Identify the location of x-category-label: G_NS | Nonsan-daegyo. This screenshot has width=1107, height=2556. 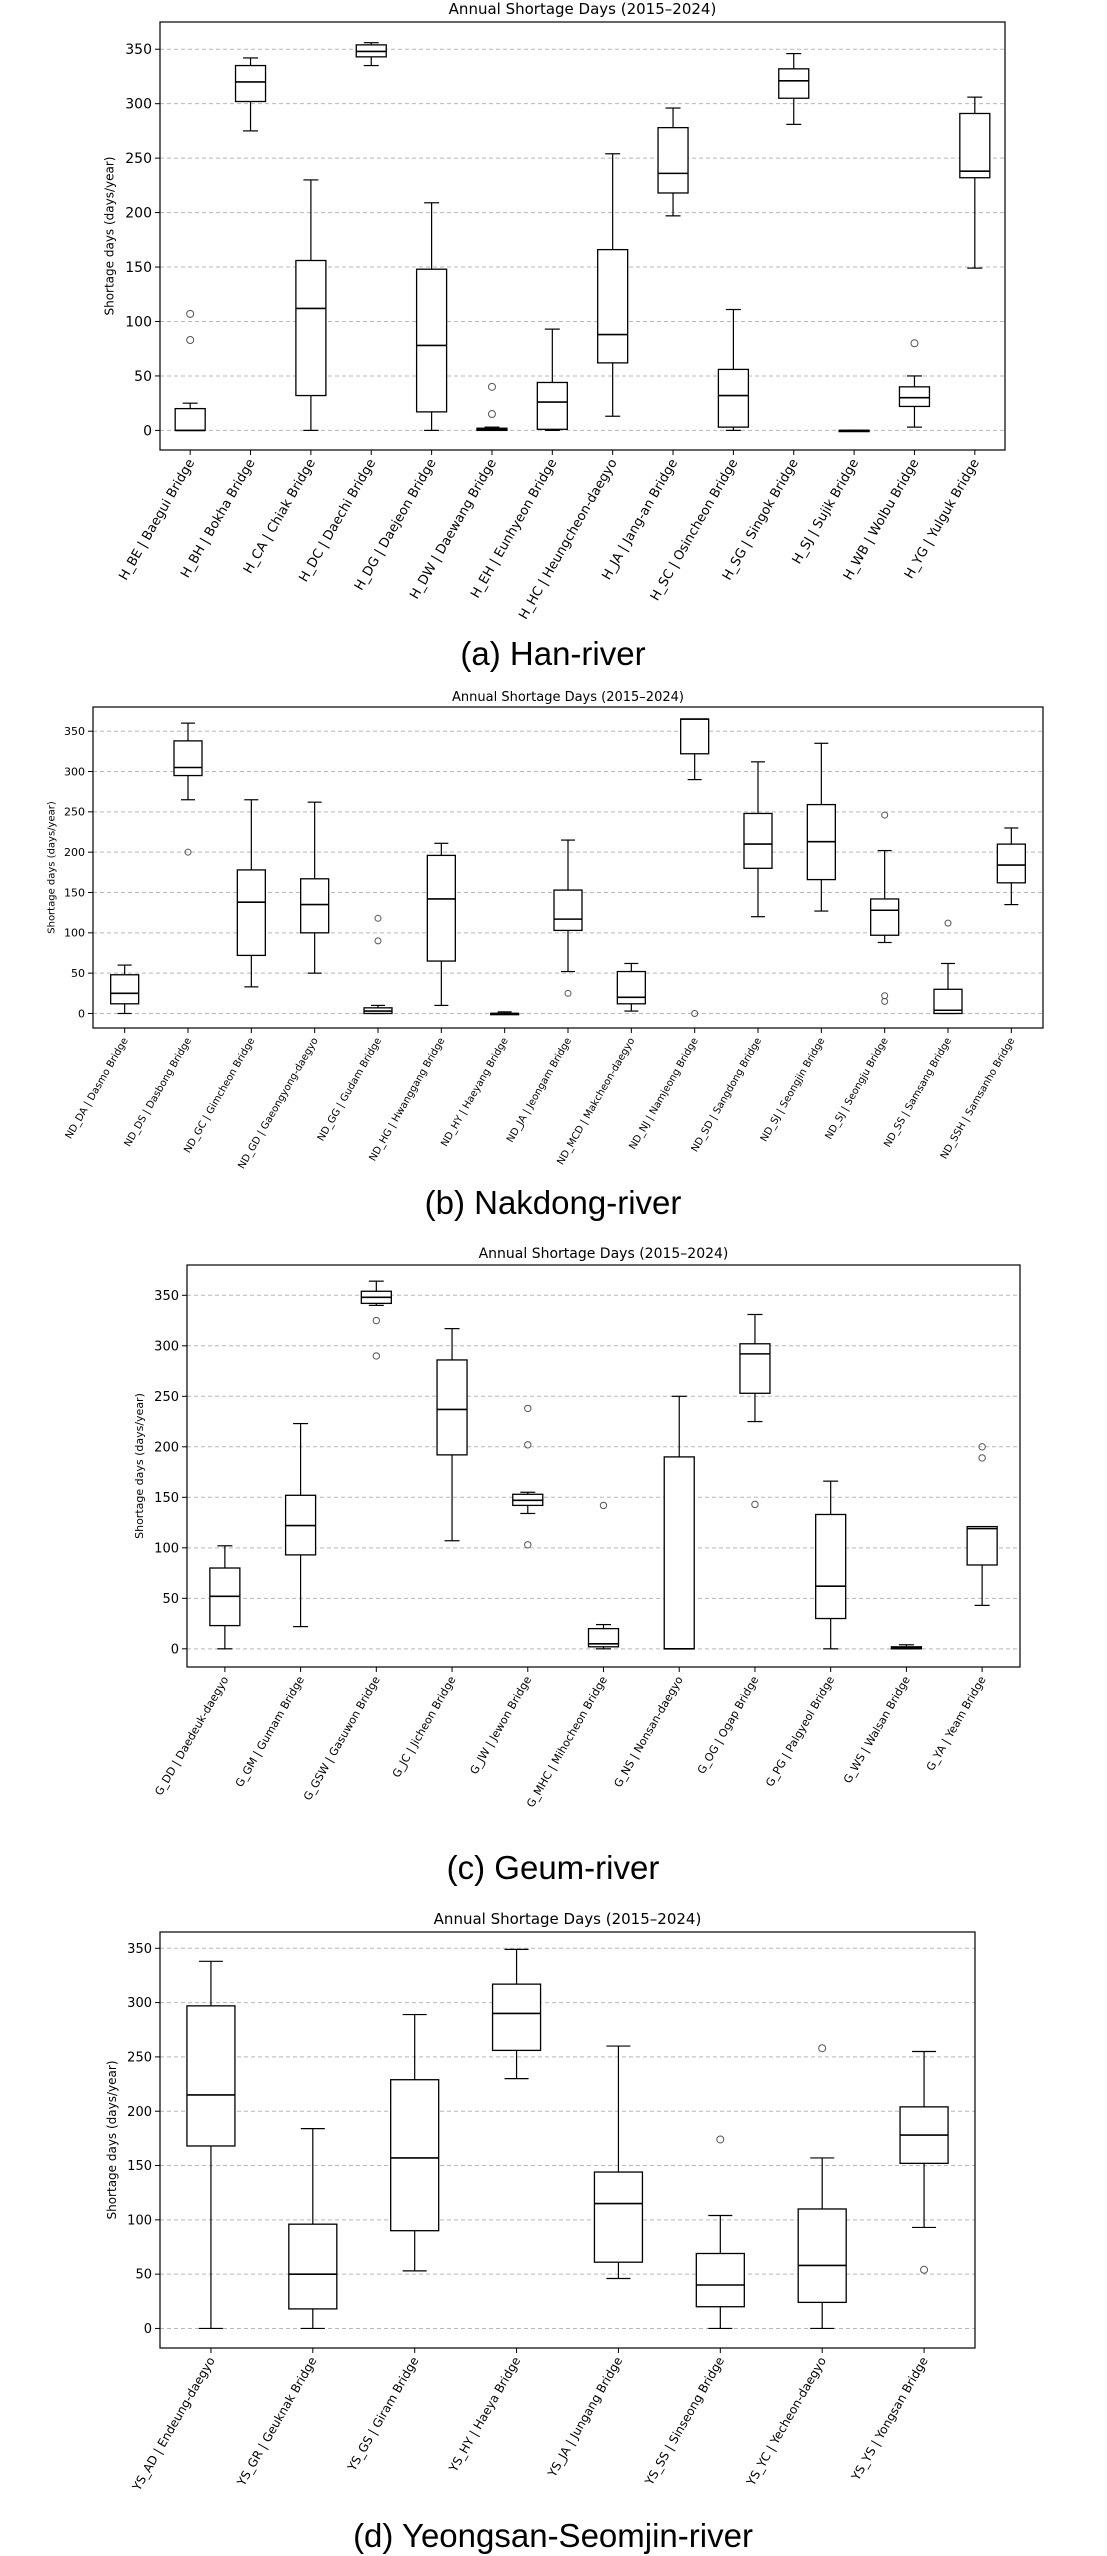
(648, 1732).